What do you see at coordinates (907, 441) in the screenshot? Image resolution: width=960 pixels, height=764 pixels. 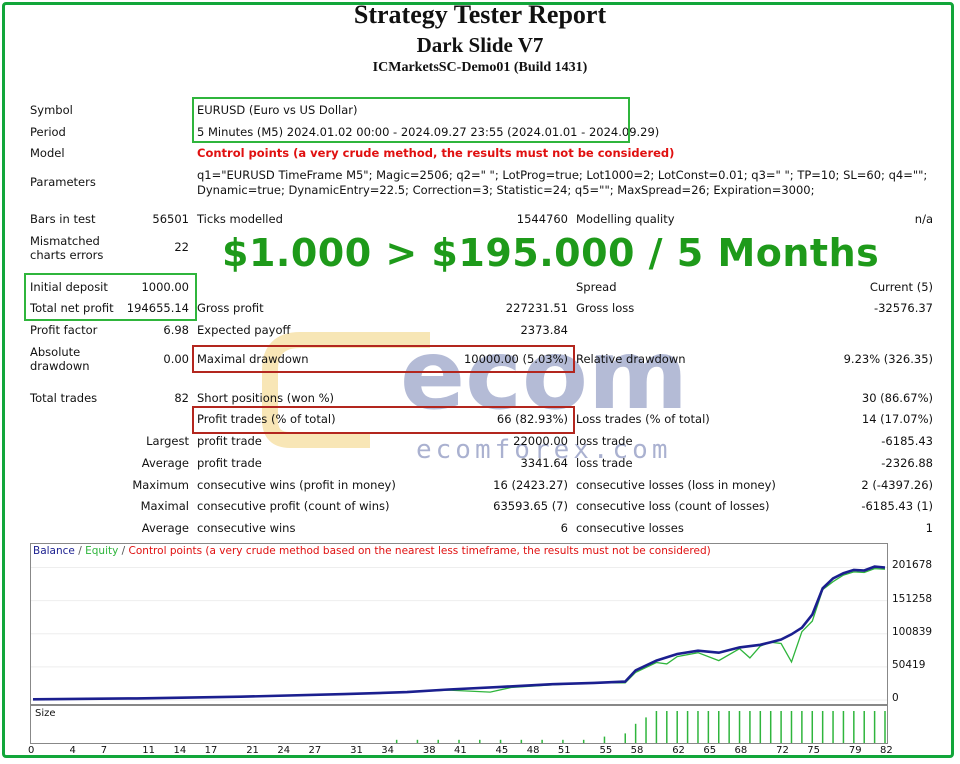 I see `largest-loss-value: -6185.43` at bounding box center [907, 441].